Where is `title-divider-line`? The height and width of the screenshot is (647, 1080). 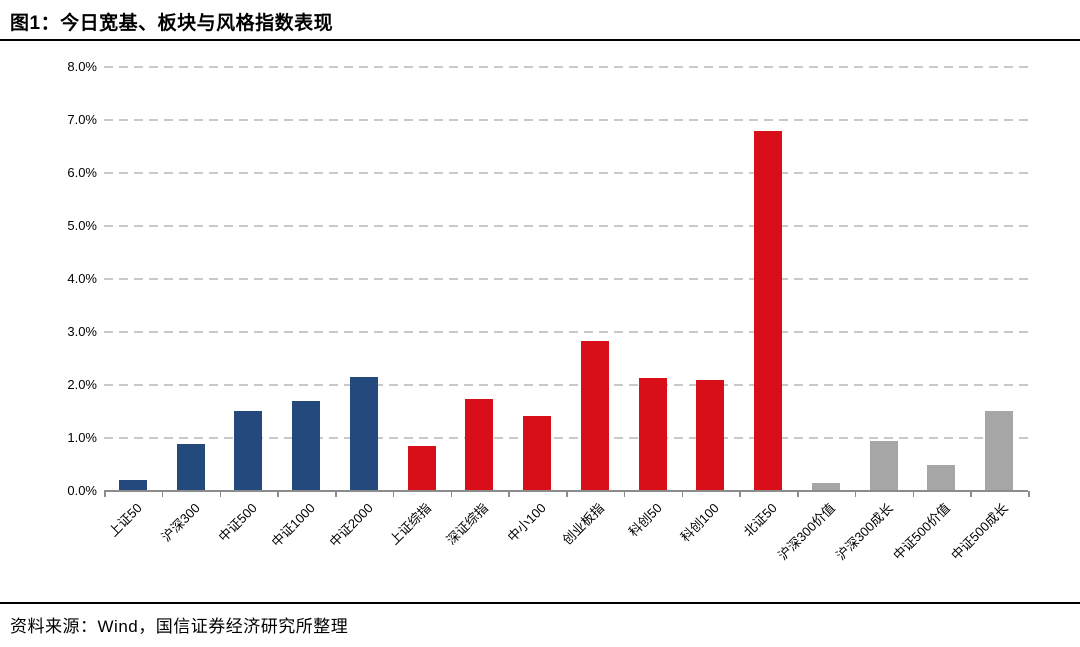
title-divider-line is located at coordinates (540, 40).